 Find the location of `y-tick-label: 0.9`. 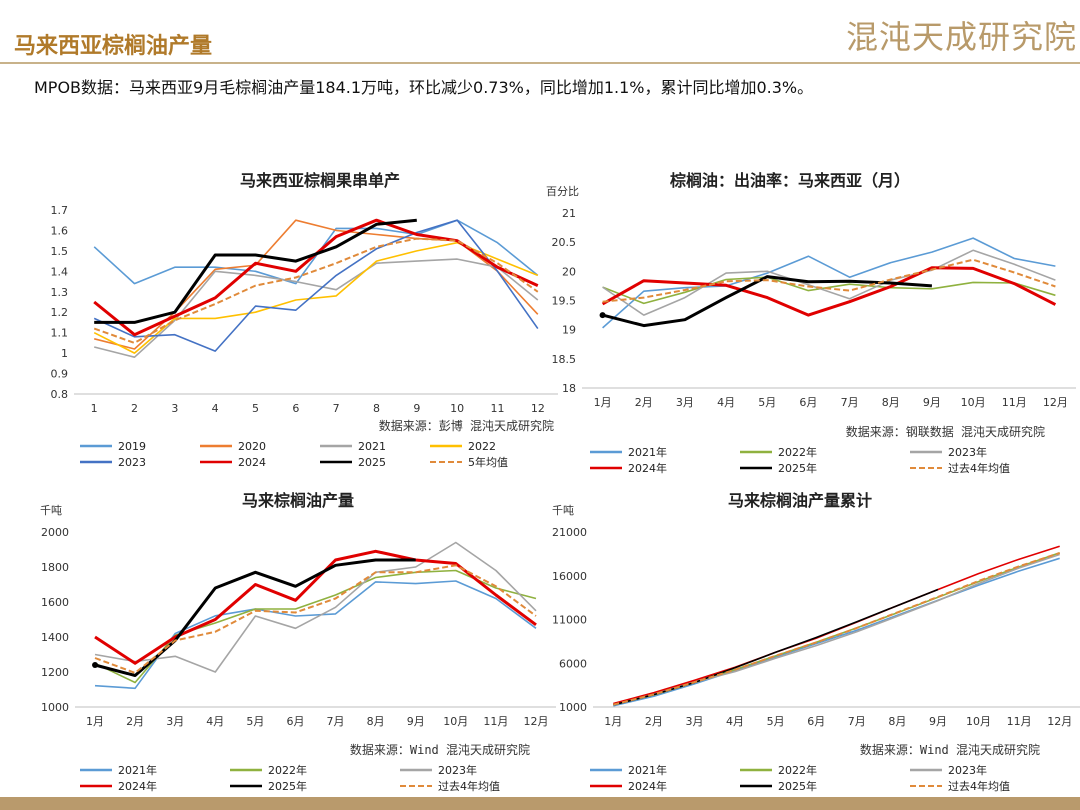

y-tick-label: 0.9 is located at coordinates (60, 374).